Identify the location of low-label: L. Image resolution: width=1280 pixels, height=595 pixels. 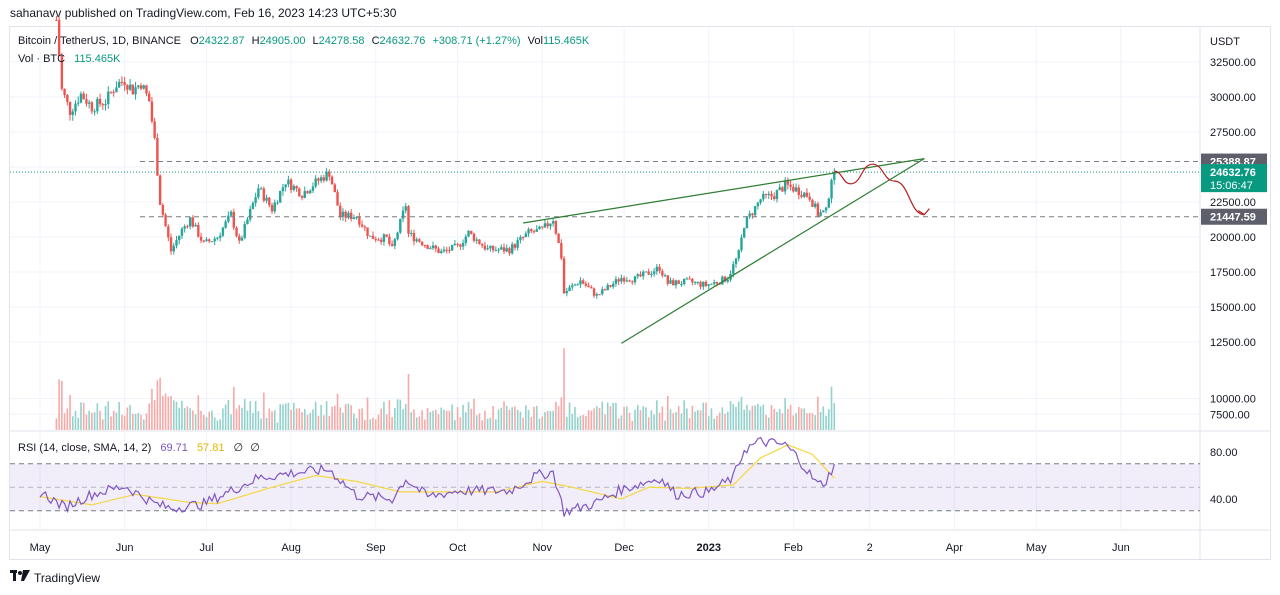
(315, 41).